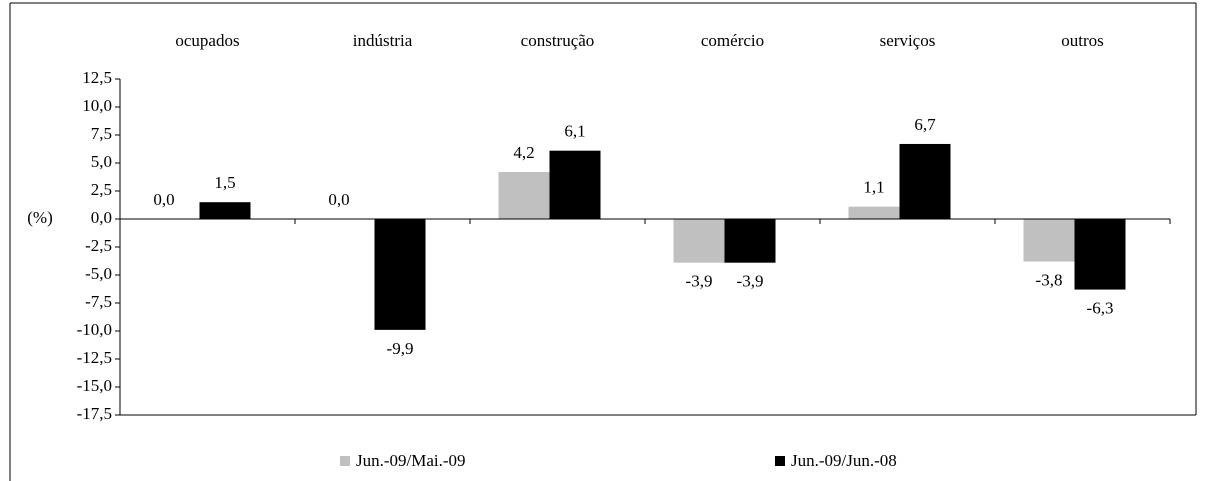 Image resolution: width=1206 pixels, height=481 pixels. What do you see at coordinates (523, 152) in the screenshot?
I see `value-label: 4,2` at bounding box center [523, 152].